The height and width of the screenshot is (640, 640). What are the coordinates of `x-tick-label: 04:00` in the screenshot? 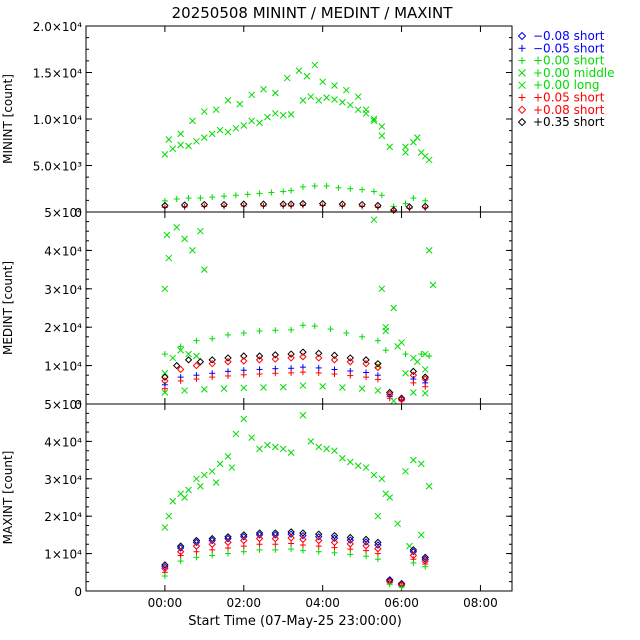 It's located at (322, 603).